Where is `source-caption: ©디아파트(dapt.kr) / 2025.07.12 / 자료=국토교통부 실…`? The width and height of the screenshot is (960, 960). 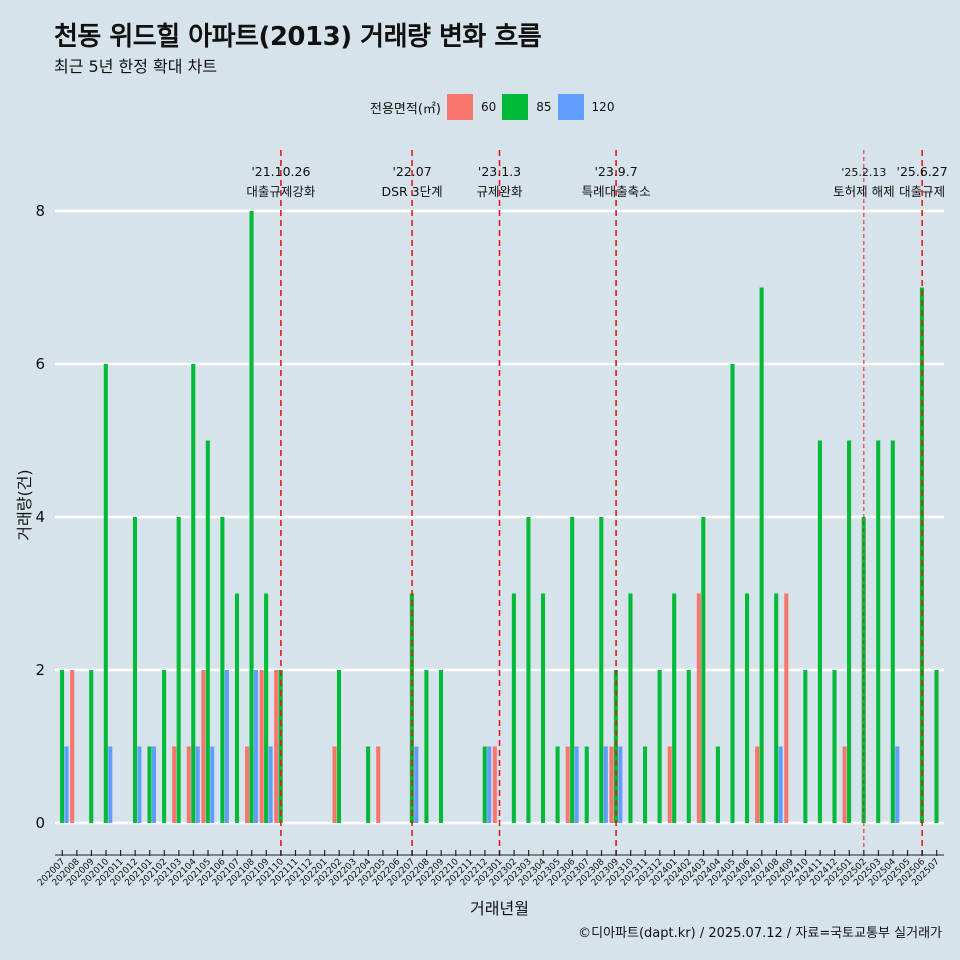
source-caption: ©디아파트(dapt.kr) / 2025.07.12 / 자료=국토교통부 실… is located at coordinates (760, 933).